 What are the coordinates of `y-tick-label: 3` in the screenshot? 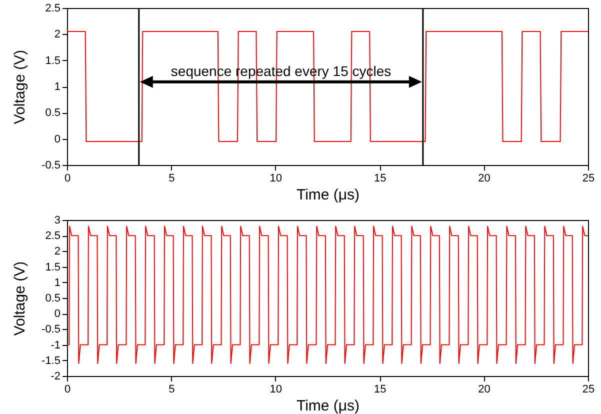 It's located at (57, 220).